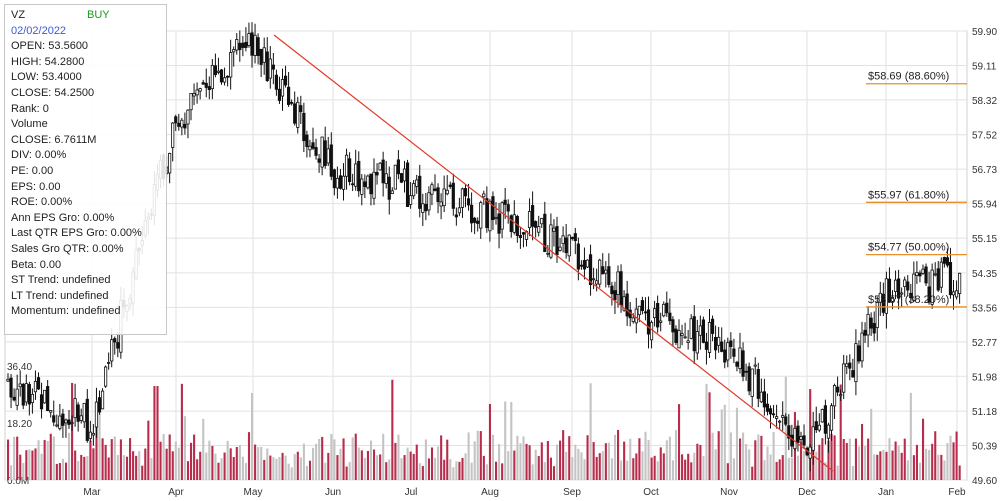  Describe the element at coordinates (572, 492) in the screenshot. I see `x-tick-label: Sep` at that location.